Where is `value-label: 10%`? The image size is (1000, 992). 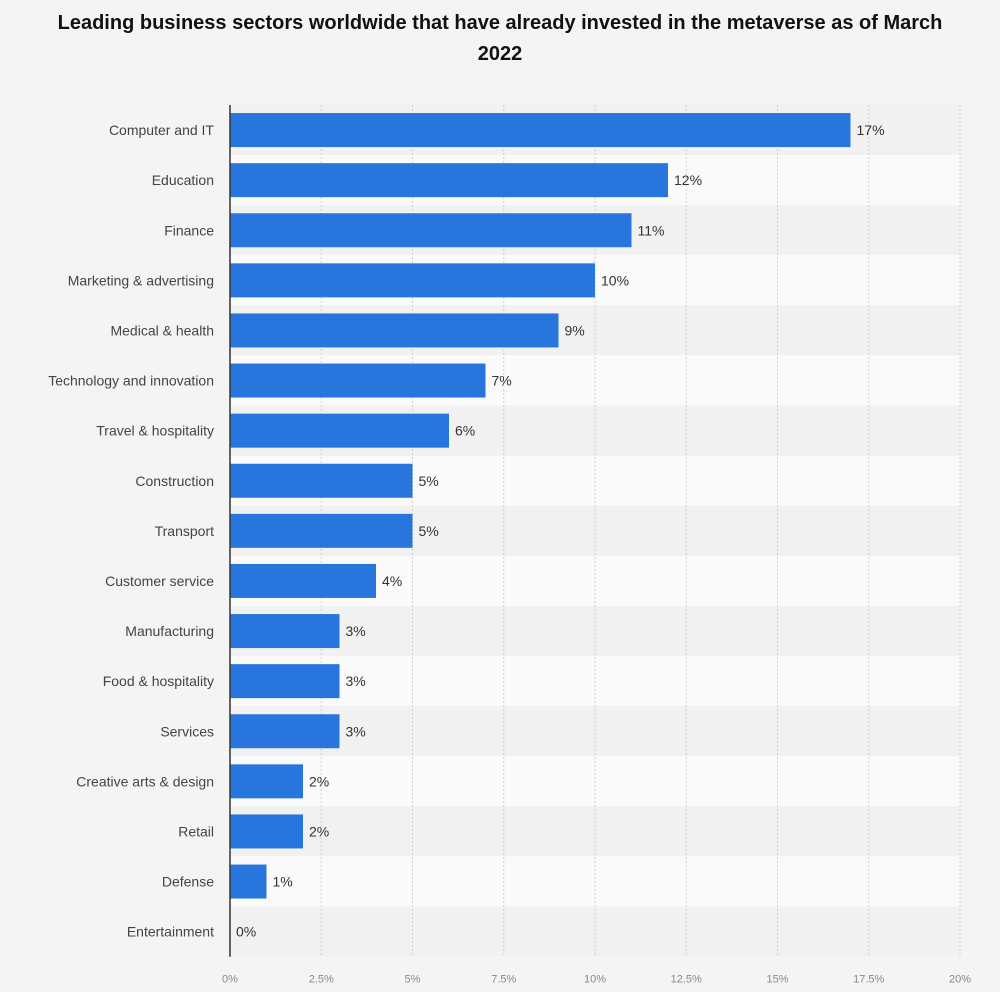 value-label: 10% is located at coordinates (615, 280).